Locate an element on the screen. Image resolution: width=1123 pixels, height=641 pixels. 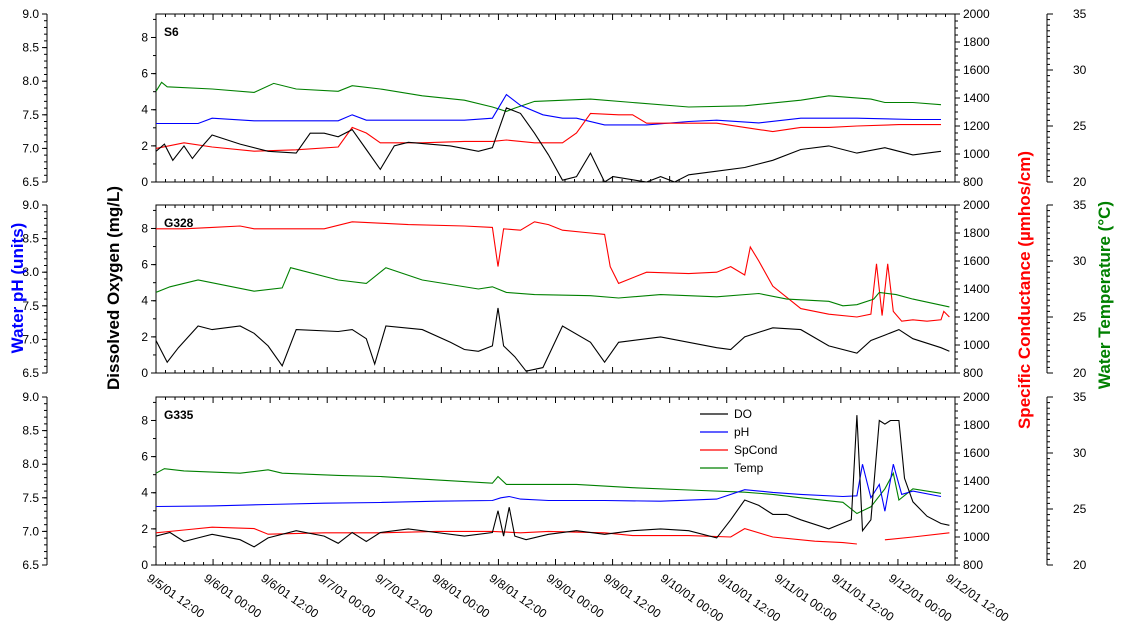
panel-label: G335 is located at coordinates (179, 415).